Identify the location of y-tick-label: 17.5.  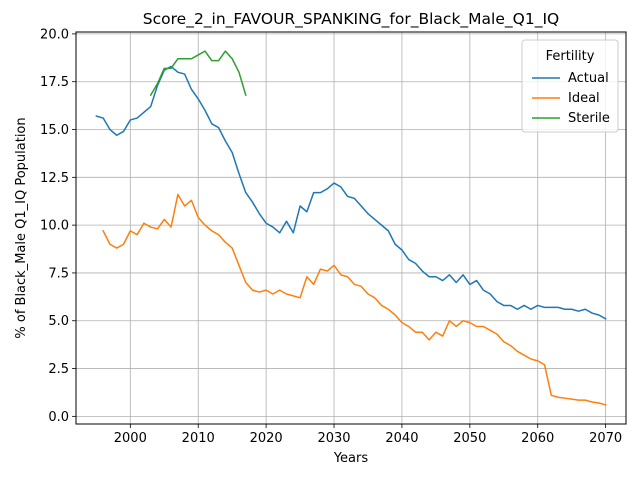
(54, 82).